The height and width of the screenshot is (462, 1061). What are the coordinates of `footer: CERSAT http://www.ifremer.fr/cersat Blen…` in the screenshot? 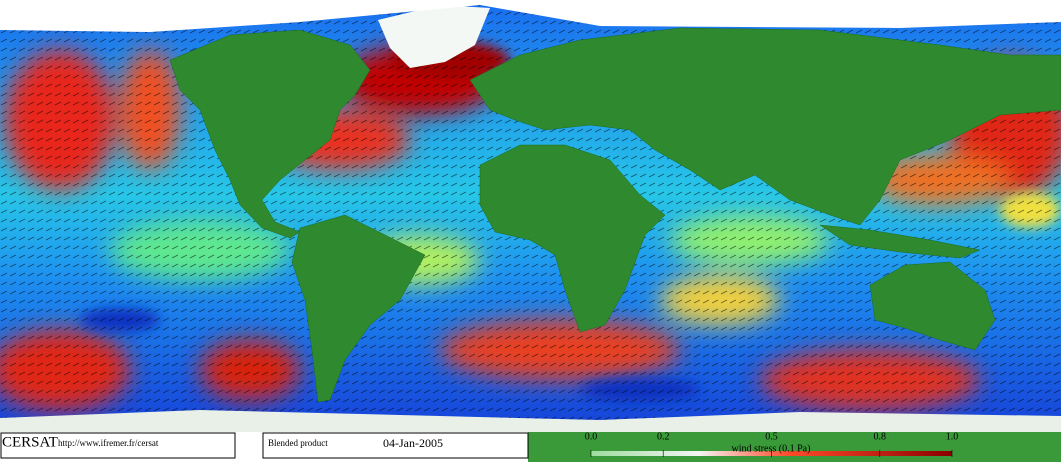 It's located at (530, 447).